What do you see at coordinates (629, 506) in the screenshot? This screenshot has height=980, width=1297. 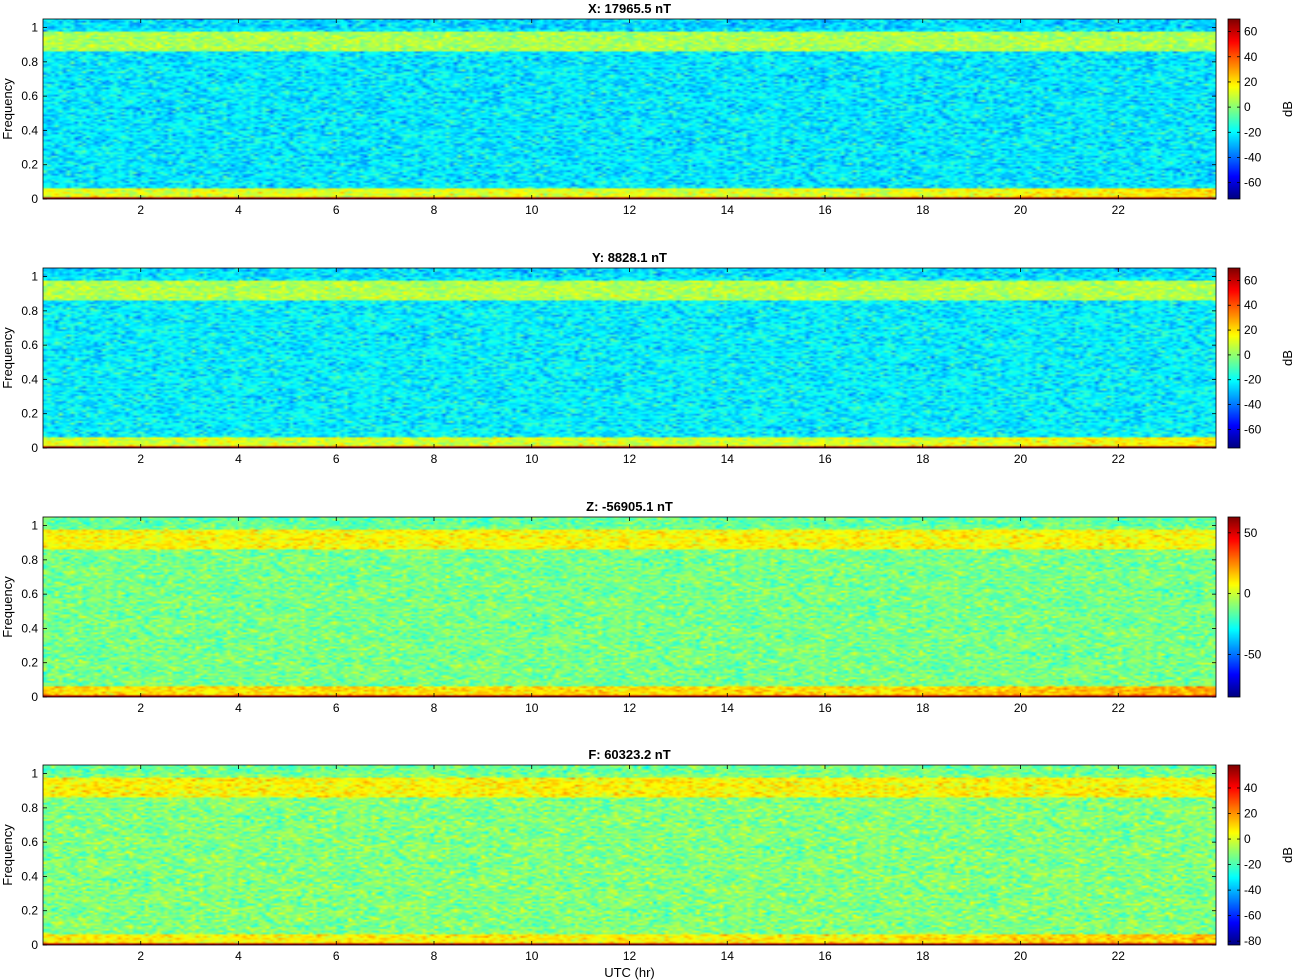 I see `panel-title: Z: -56905.1 nT` at bounding box center [629, 506].